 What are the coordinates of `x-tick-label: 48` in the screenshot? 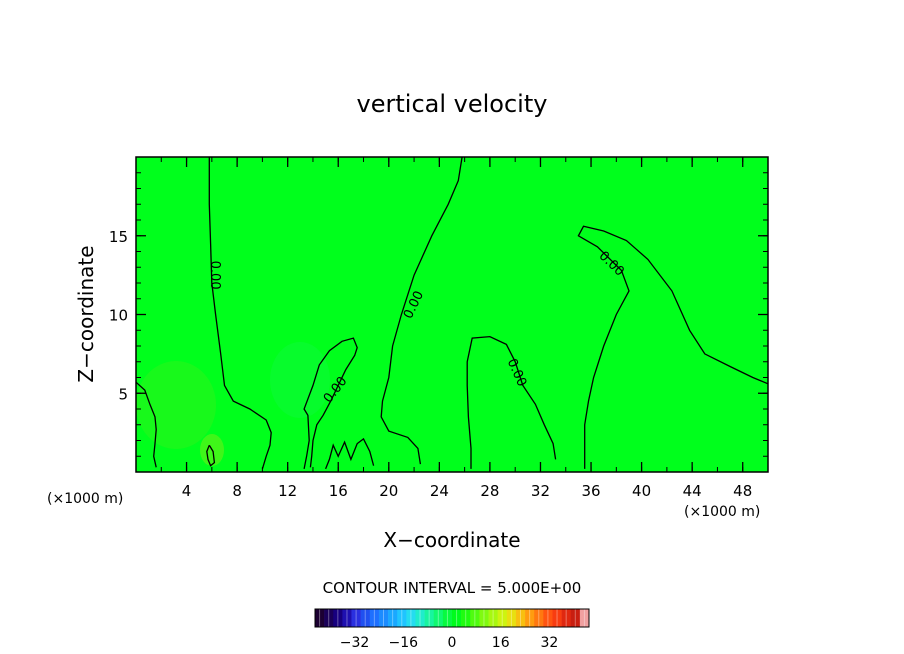 It's located at (742, 491).